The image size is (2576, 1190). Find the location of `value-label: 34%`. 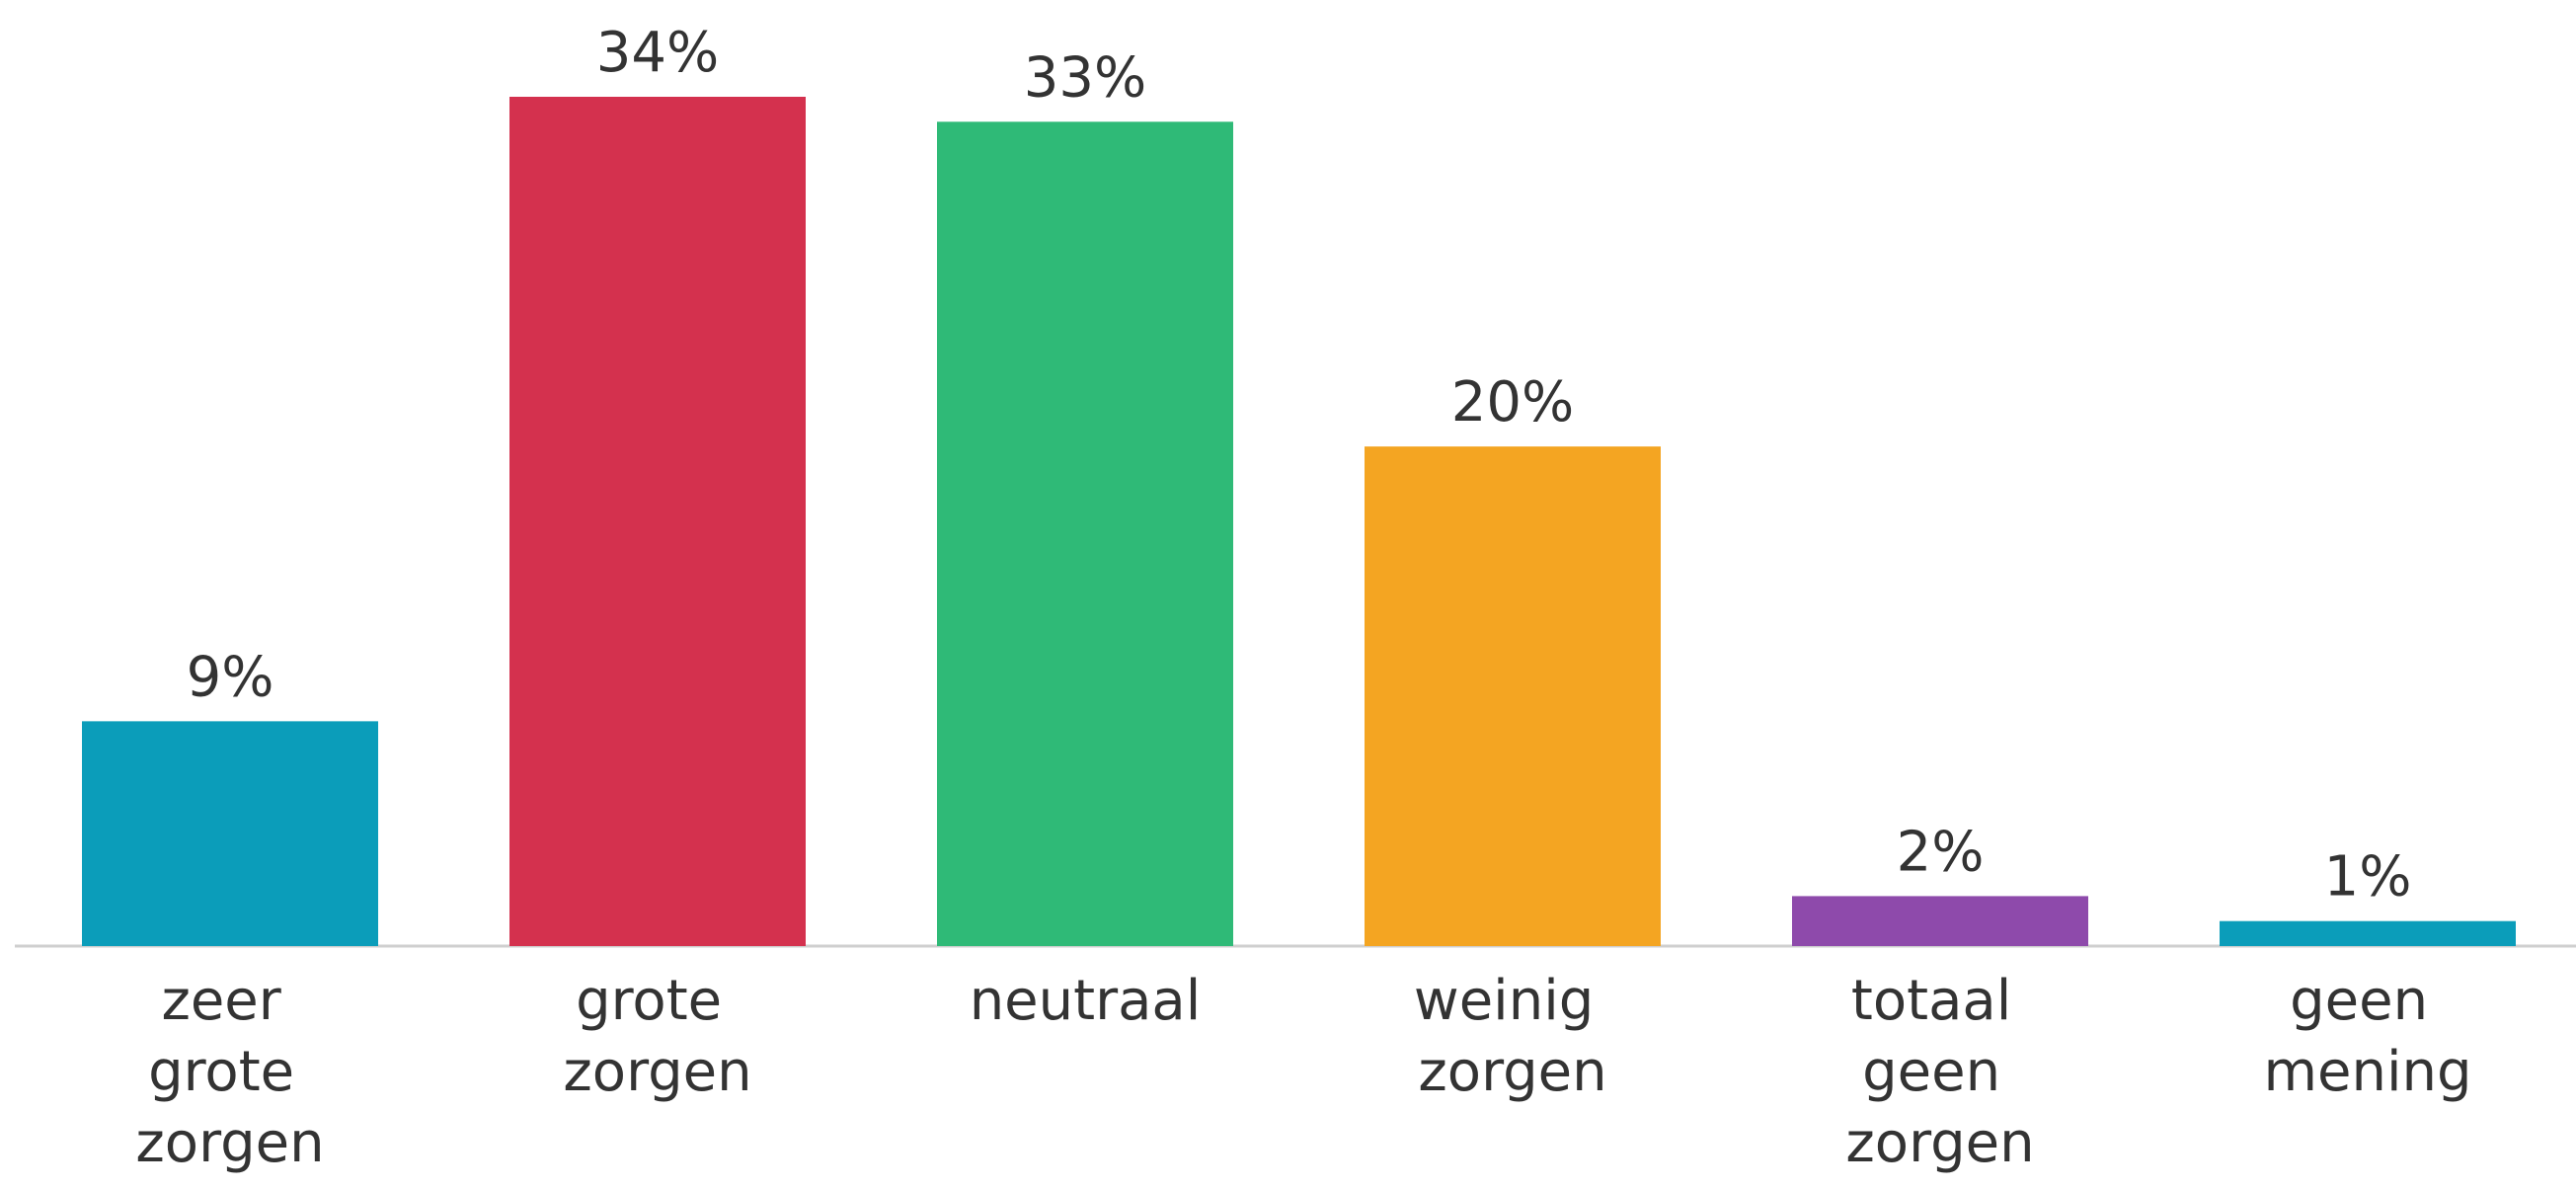

value-label: 34% is located at coordinates (657, 53).